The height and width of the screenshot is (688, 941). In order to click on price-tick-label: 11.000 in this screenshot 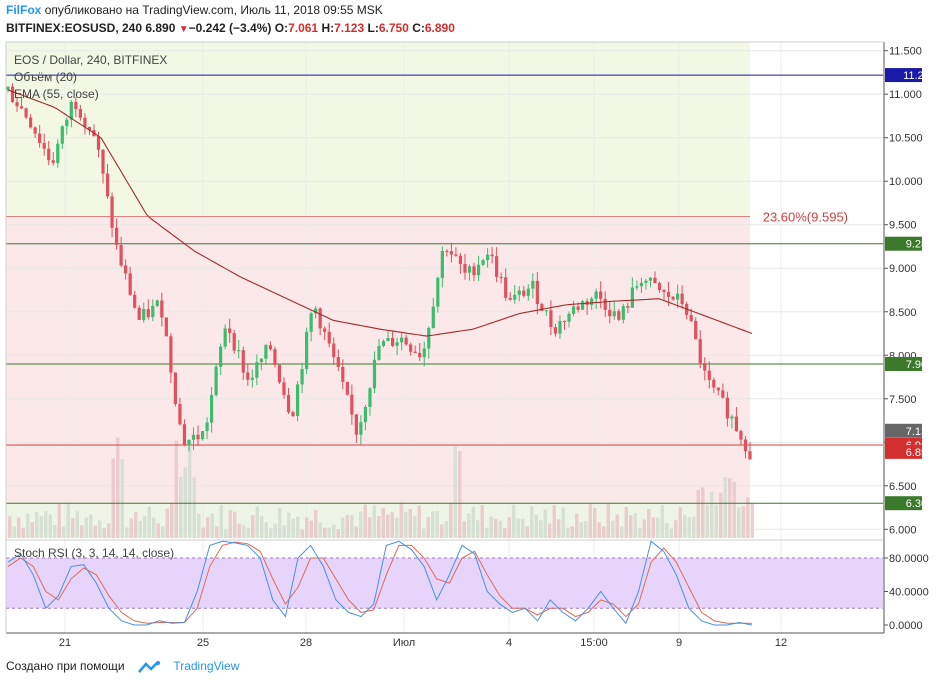, I will do `click(905, 95)`.